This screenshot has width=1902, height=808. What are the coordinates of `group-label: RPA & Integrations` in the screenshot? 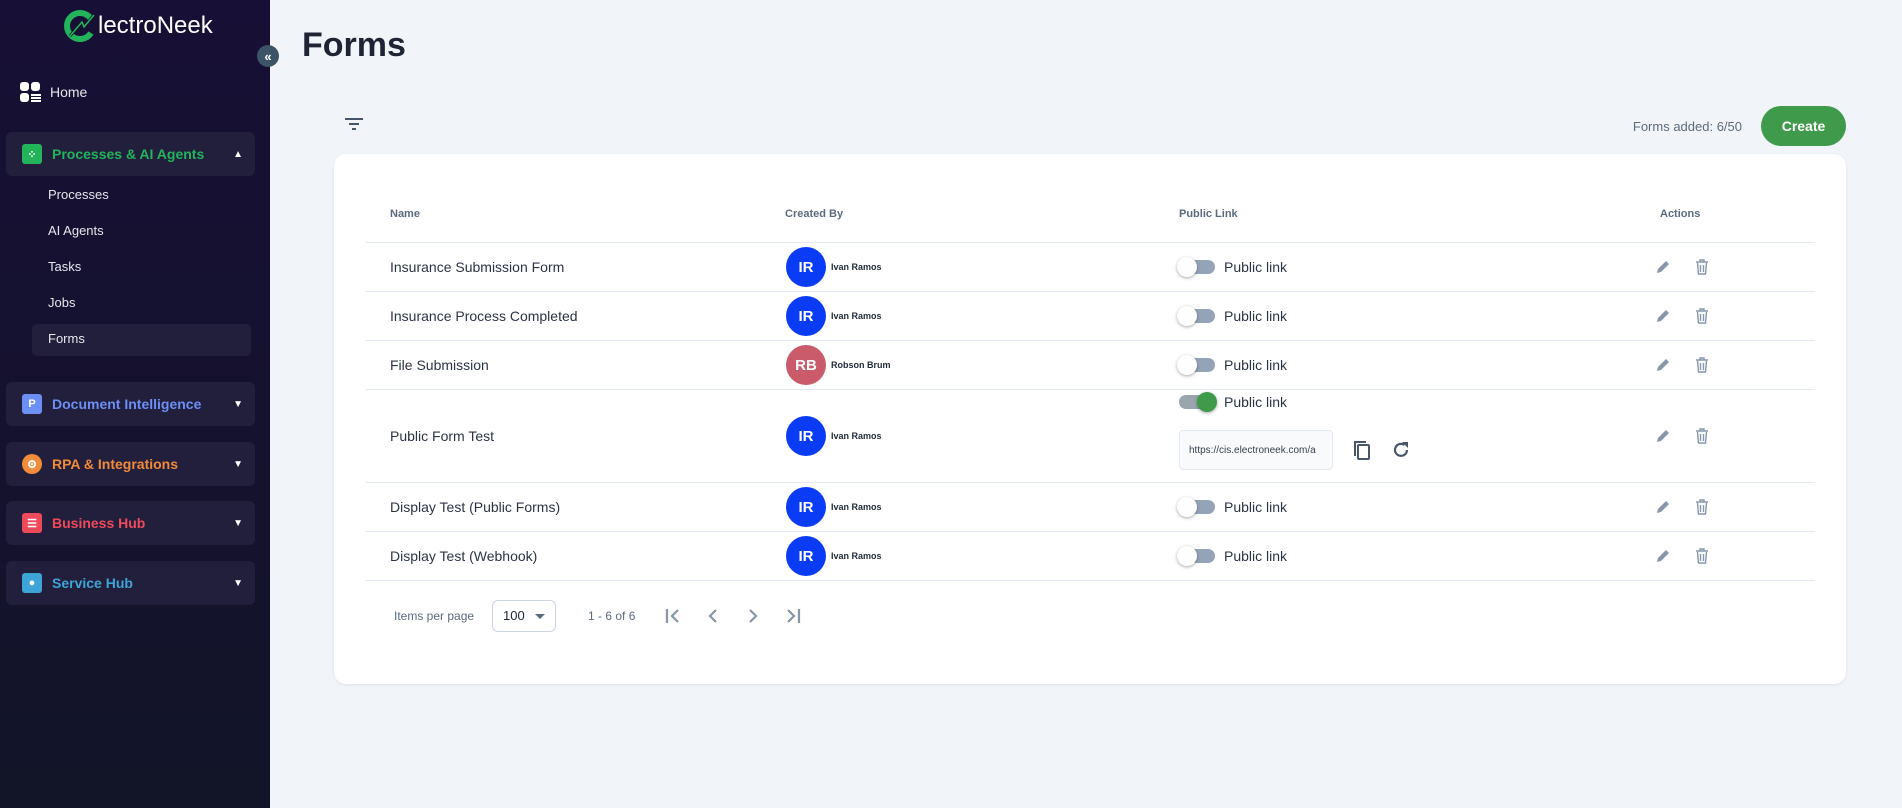 It's located at (115, 464).